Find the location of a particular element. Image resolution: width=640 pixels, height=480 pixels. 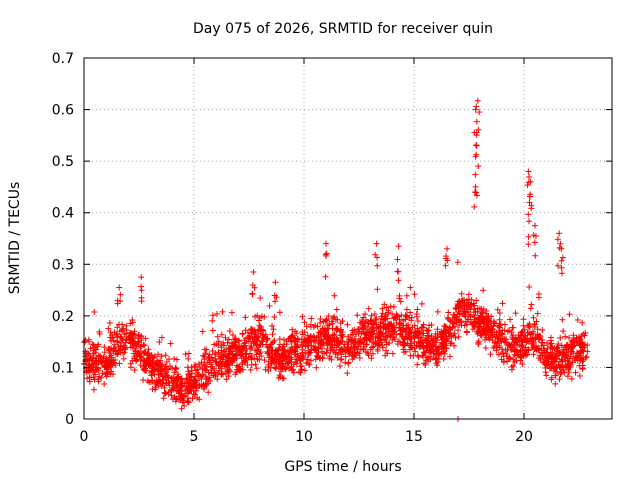

y-tick-label: 0.6 is located at coordinates (63, 111).